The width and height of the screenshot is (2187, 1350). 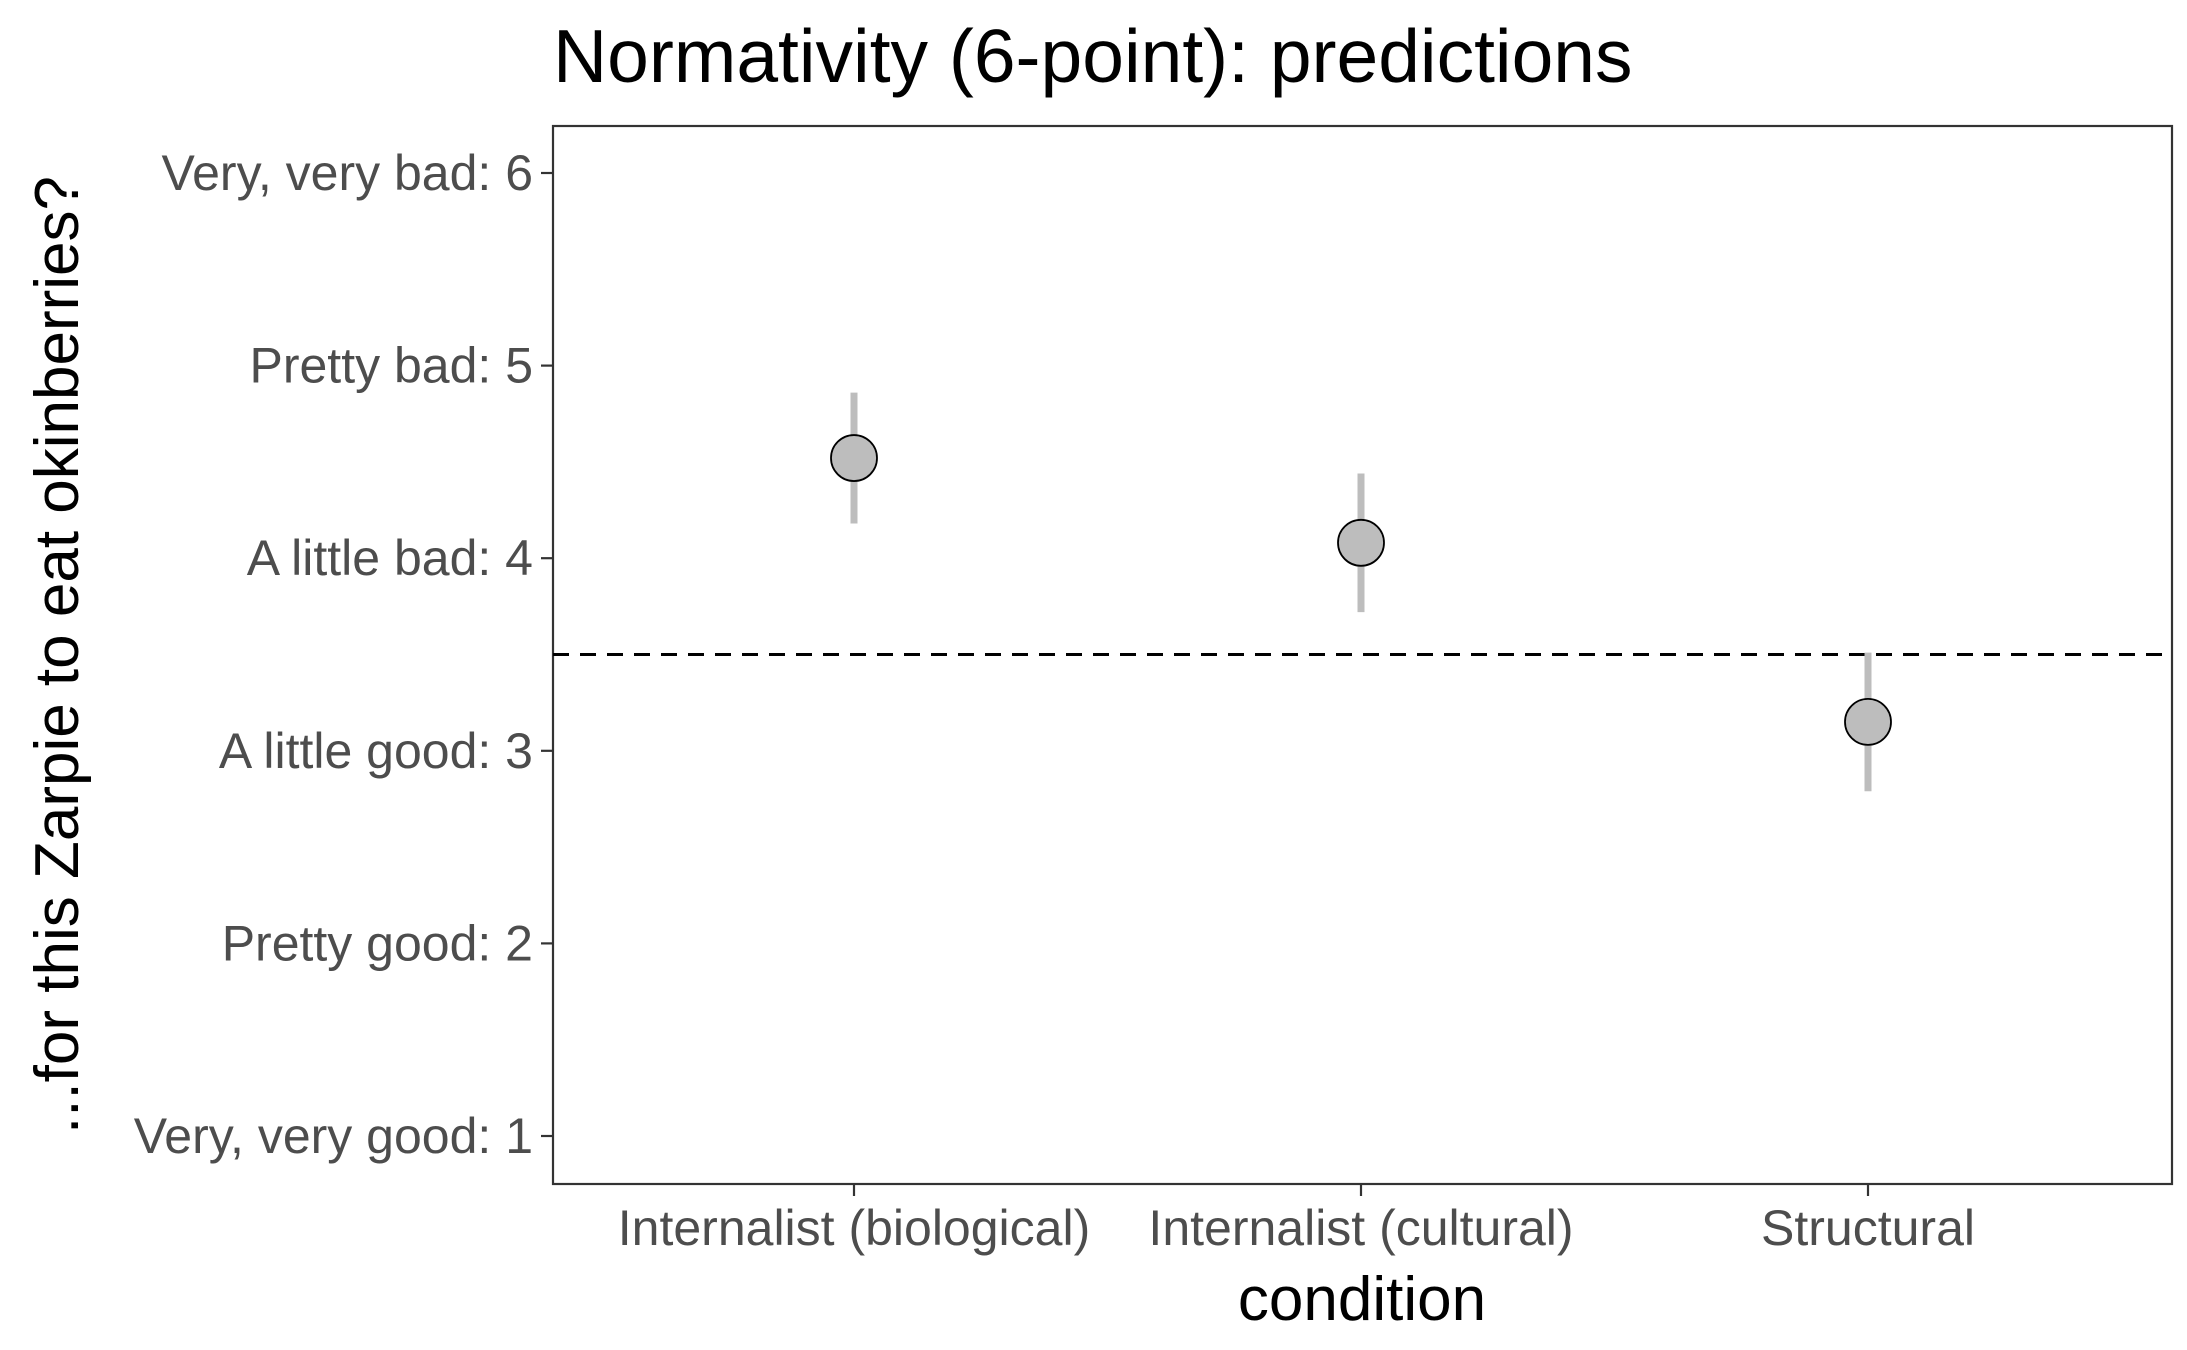 I want to click on y-tick-label: A little bad: 4, so click(x=390, y=558).